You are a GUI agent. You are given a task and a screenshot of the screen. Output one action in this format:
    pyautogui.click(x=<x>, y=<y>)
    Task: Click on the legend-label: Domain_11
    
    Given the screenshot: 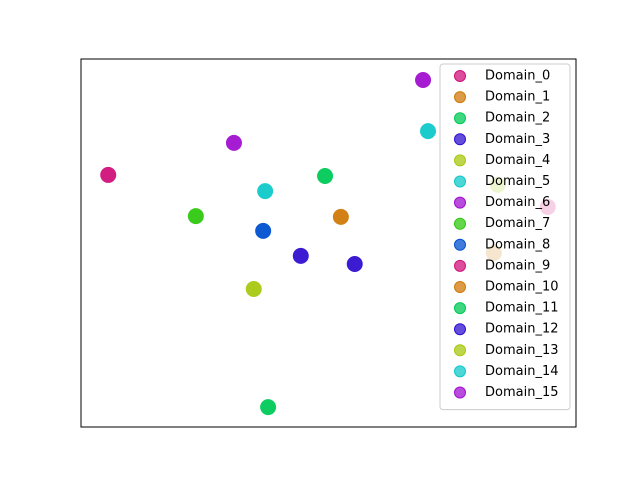 What is the action you would take?
    pyautogui.click(x=522, y=308)
    